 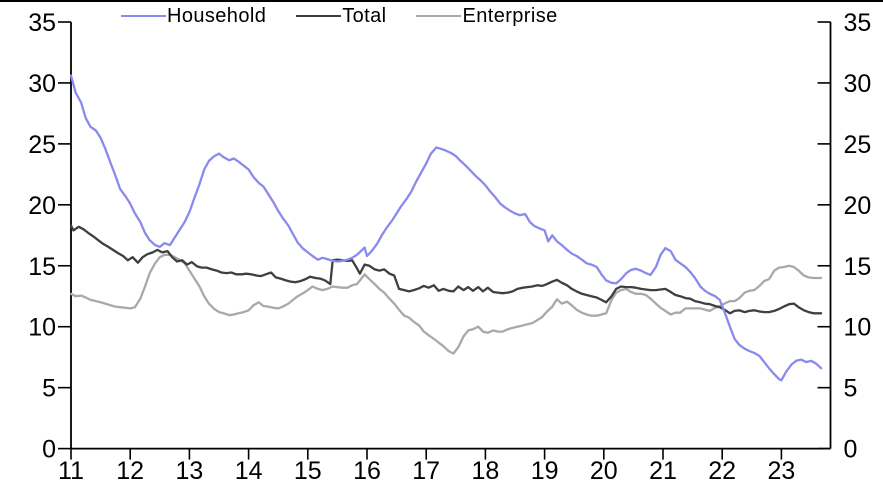 I want to click on y-right-tick-label: 10, so click(x=858, y=328).